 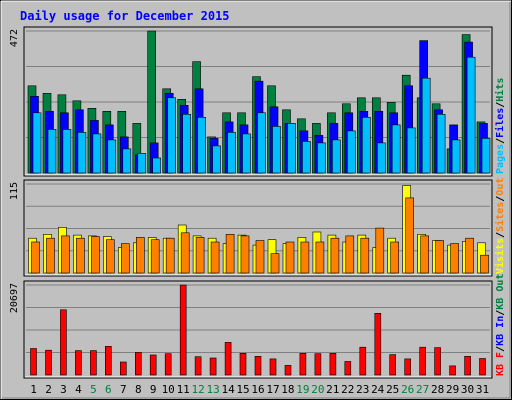 I want to click on bar-sites-day-13: Sites 13: 40, so click(x=215, y=257).